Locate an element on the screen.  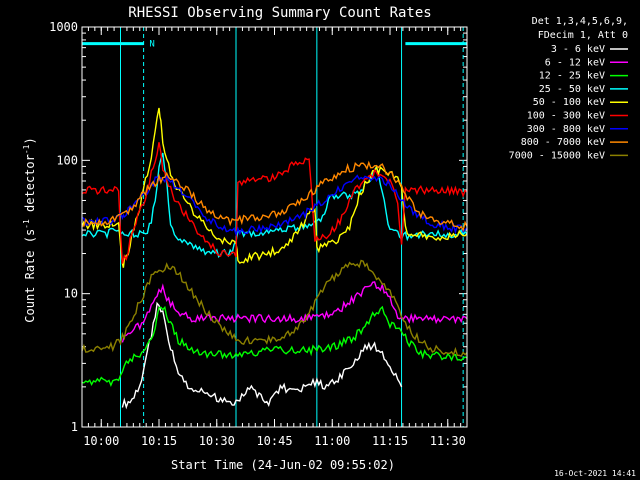
legend-label-12-25-kev: 12 - 25 keV is located at coordinates (572, 76).